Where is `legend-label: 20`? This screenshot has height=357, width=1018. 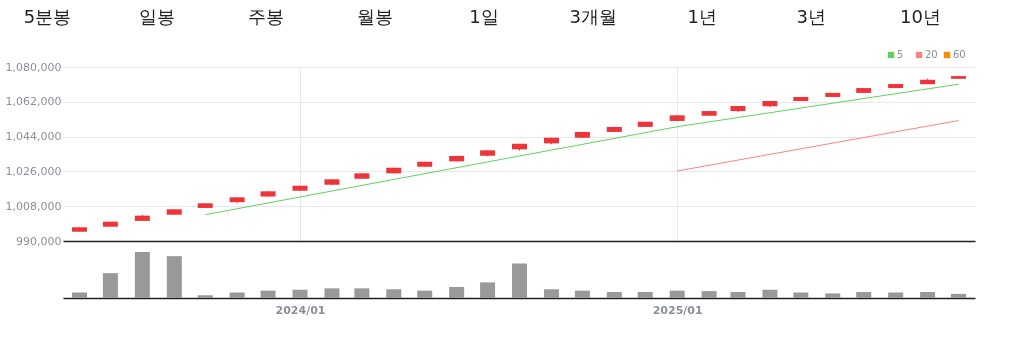
legend-label: 20 is located at coordinates (931, 54).